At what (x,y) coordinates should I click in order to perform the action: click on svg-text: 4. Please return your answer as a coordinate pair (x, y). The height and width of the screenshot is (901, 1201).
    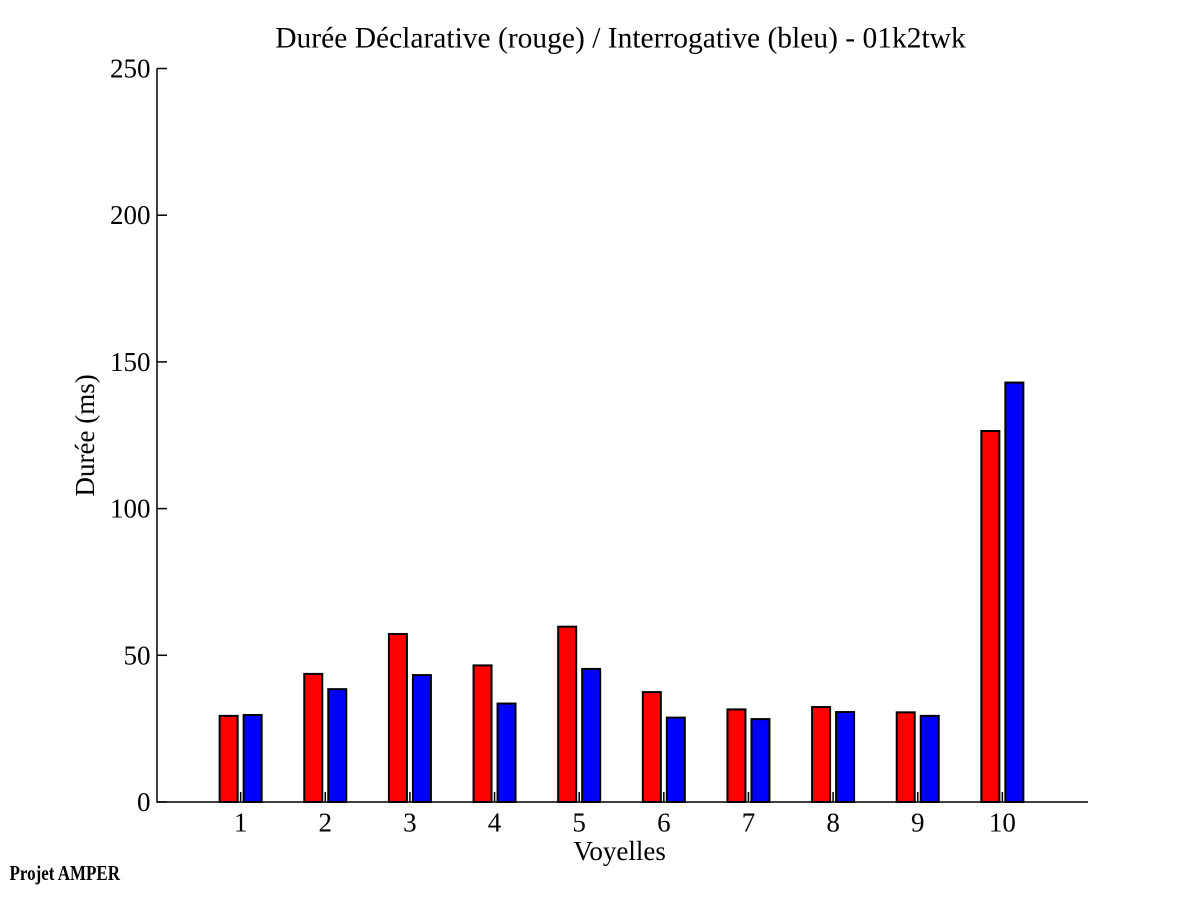
    Looking at the image, I should click on (495, 823).